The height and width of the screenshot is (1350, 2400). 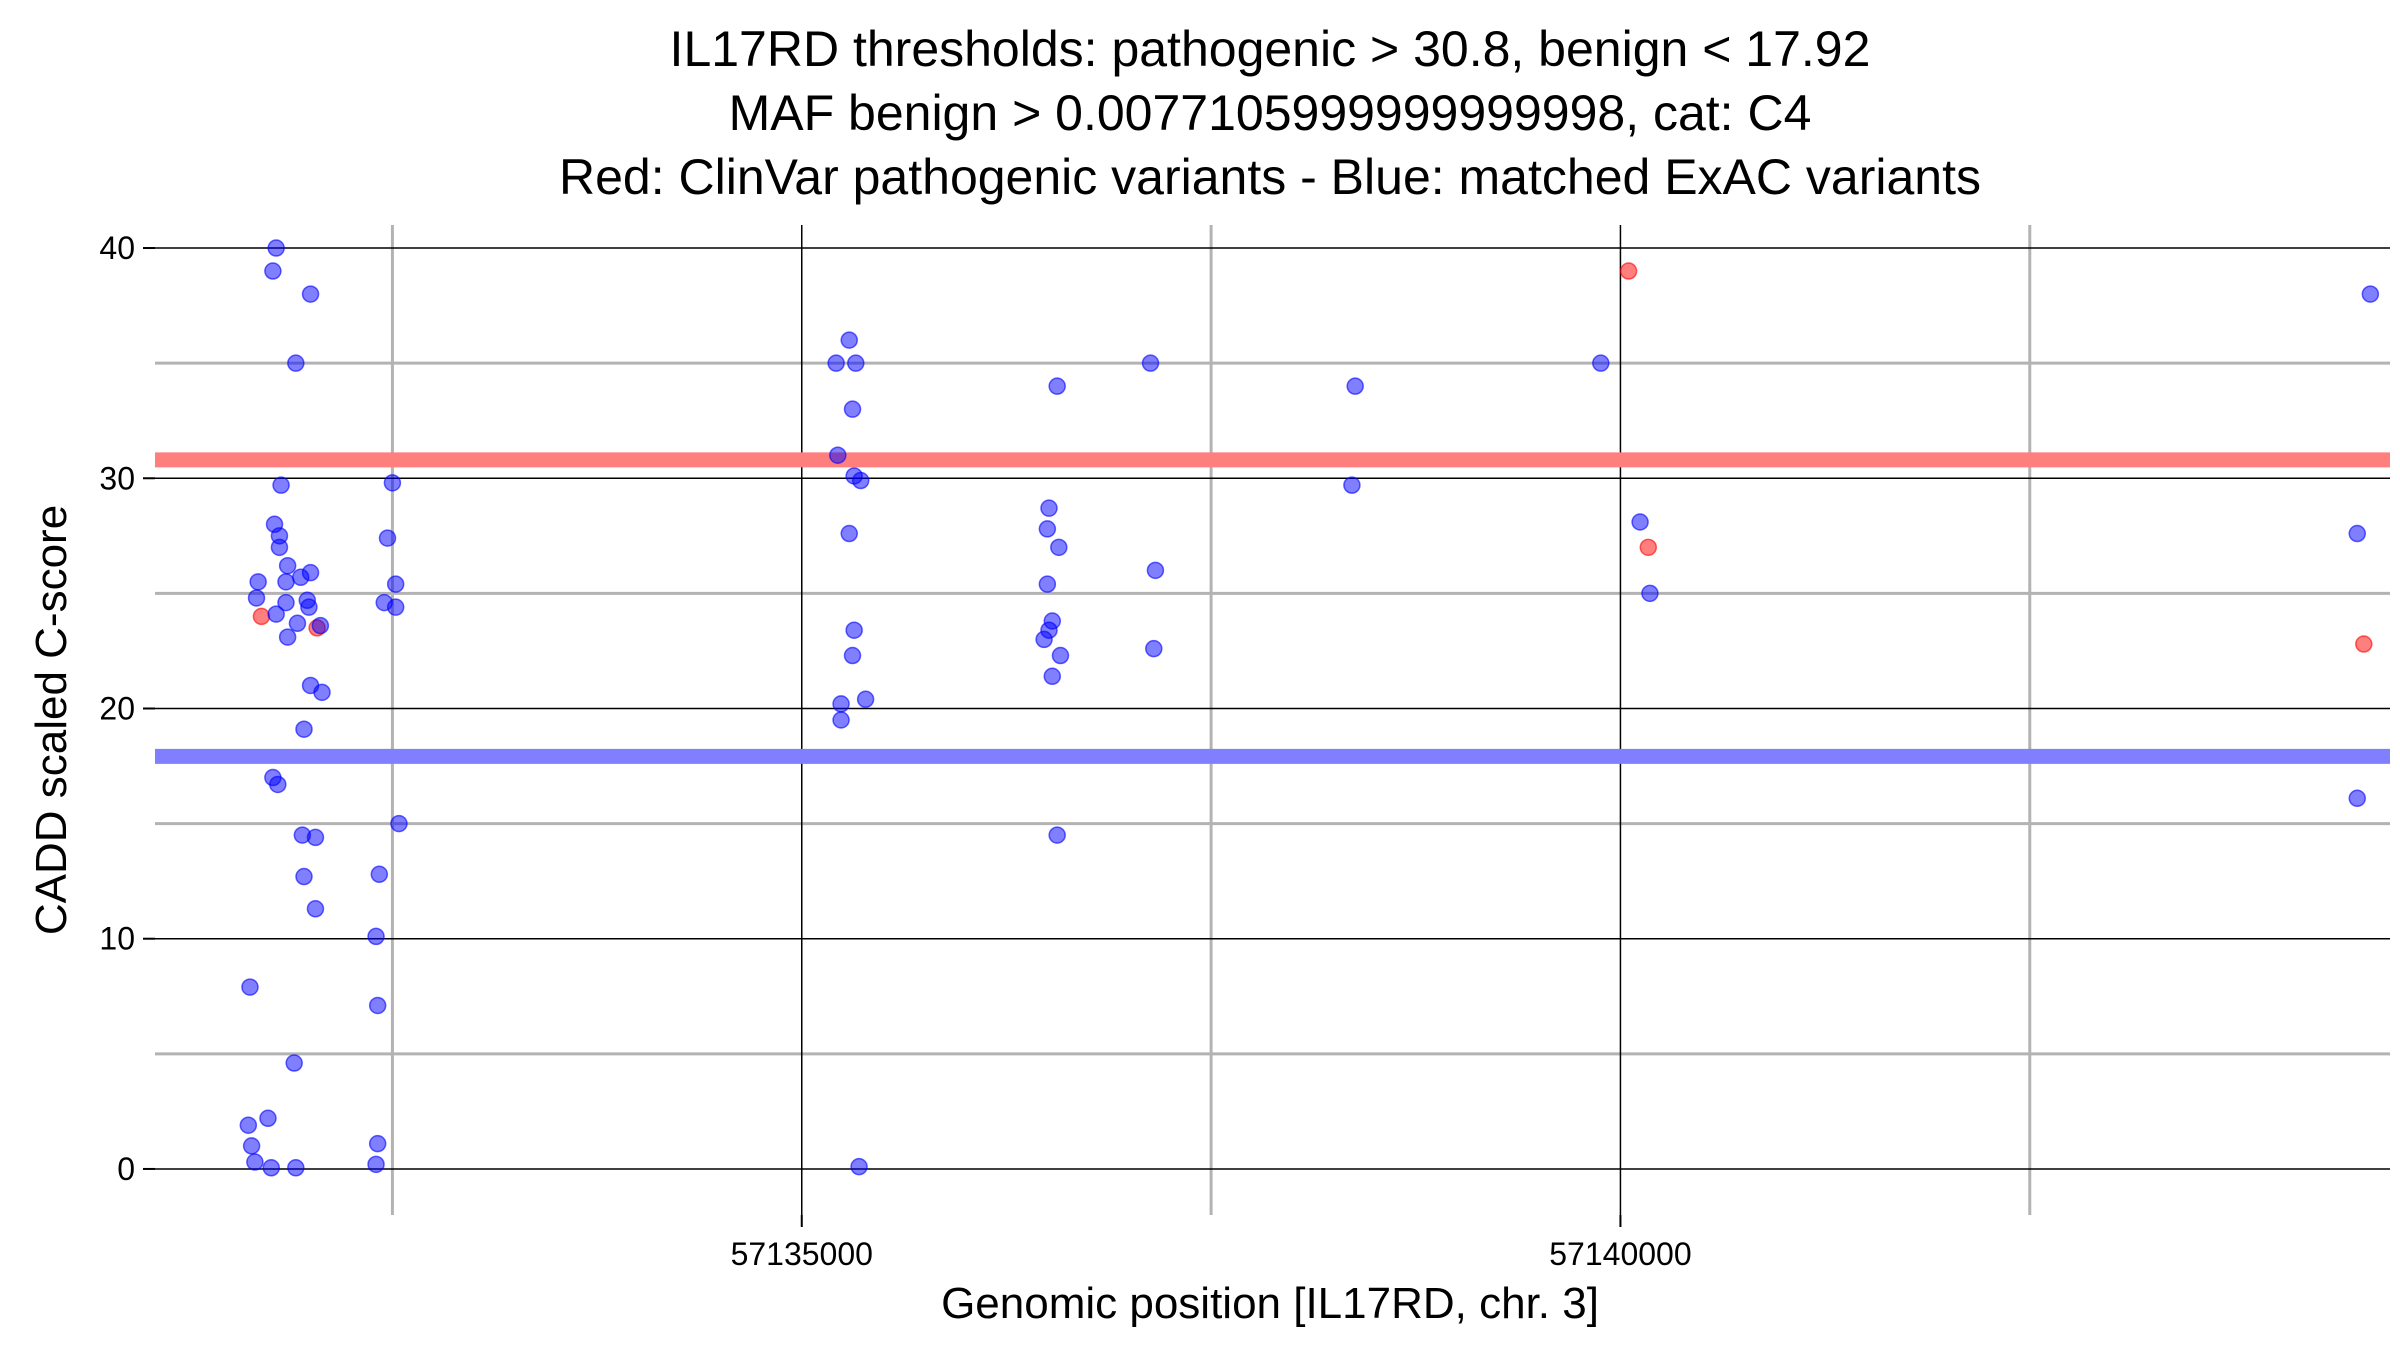 What do you see at coordinates (117, 708) in the screenshot?
I see `y-tick-label: 20` at bounding box center [117, 708].